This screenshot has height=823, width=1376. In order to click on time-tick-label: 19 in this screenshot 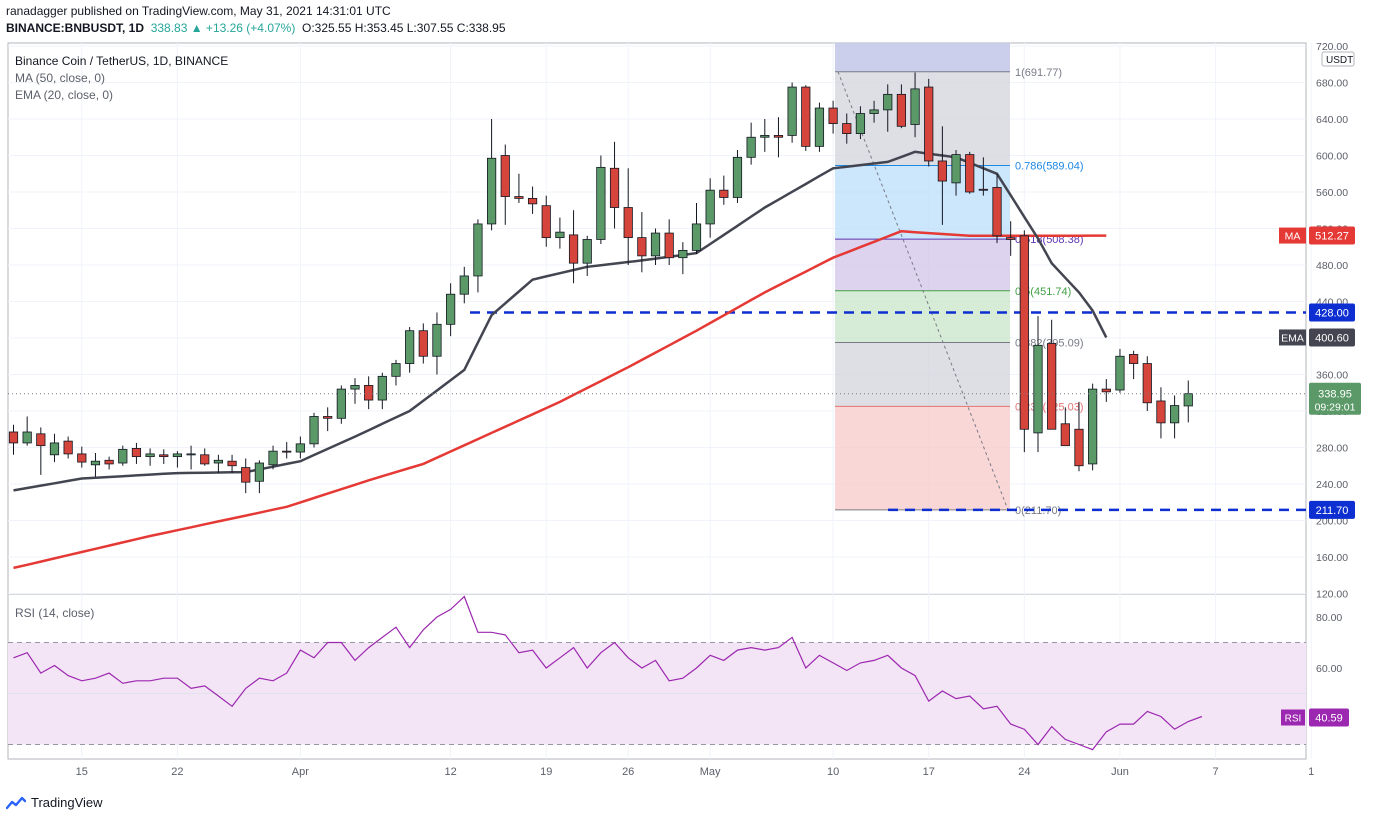, I will do `click(546, 772)`.